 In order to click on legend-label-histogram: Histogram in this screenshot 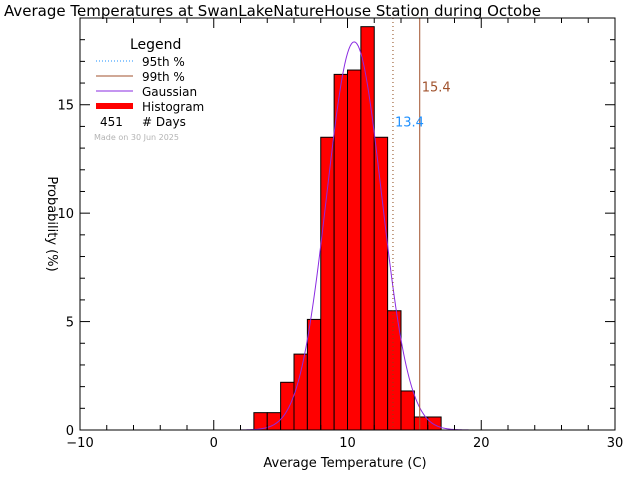, I will do `click(173, 107)`.